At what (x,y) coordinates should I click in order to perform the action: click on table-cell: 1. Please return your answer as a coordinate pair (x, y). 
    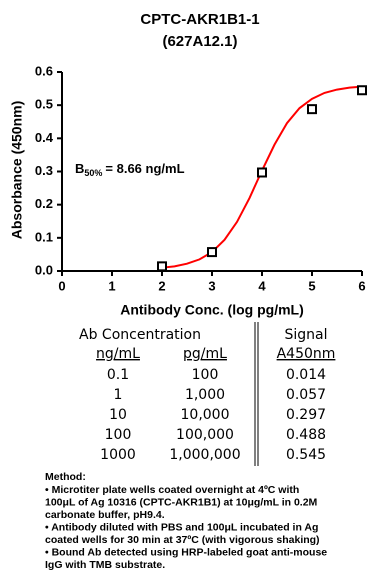
    Looking at the image, I should click on (118, 395).